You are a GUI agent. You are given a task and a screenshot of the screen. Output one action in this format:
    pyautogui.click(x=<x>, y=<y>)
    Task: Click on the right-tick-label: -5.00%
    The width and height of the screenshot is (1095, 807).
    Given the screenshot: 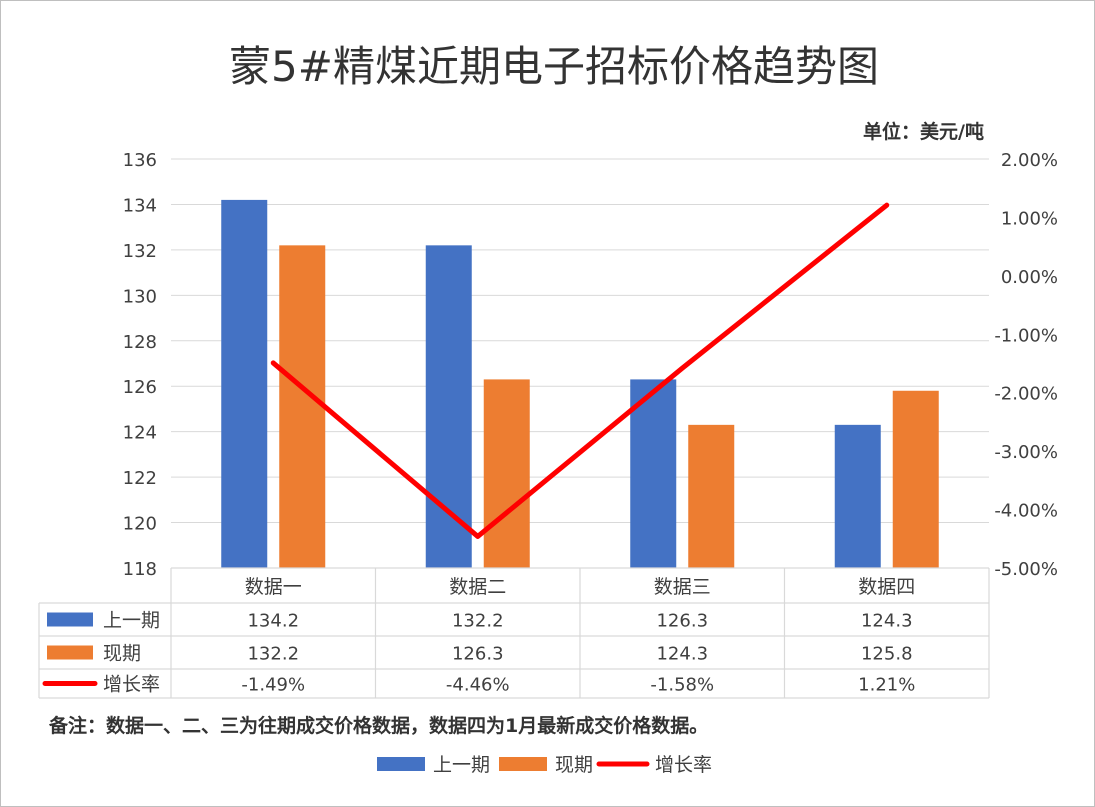 What is the action you would take?
    pyautogui.click(x=1026, y=569)
    